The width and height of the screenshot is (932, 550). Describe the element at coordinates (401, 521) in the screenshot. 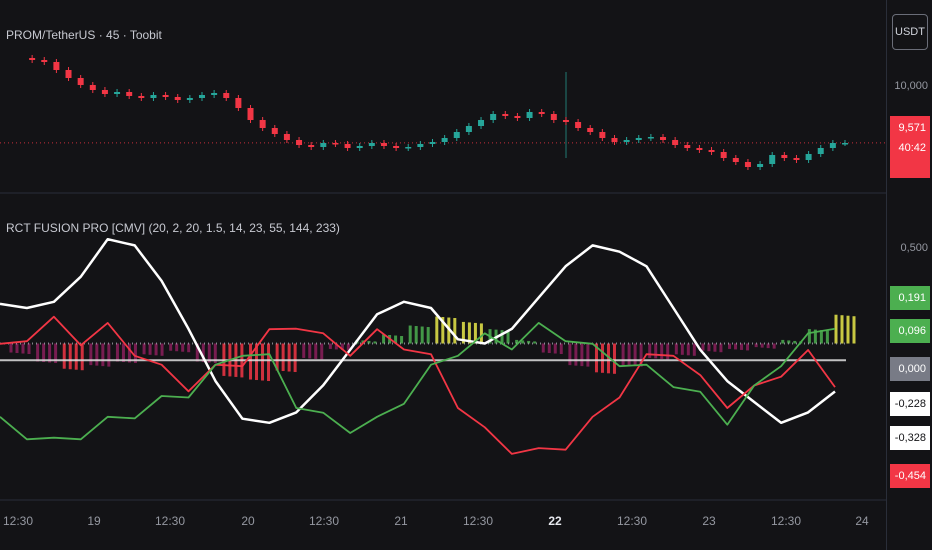

I see `time-label: 21` at that location.